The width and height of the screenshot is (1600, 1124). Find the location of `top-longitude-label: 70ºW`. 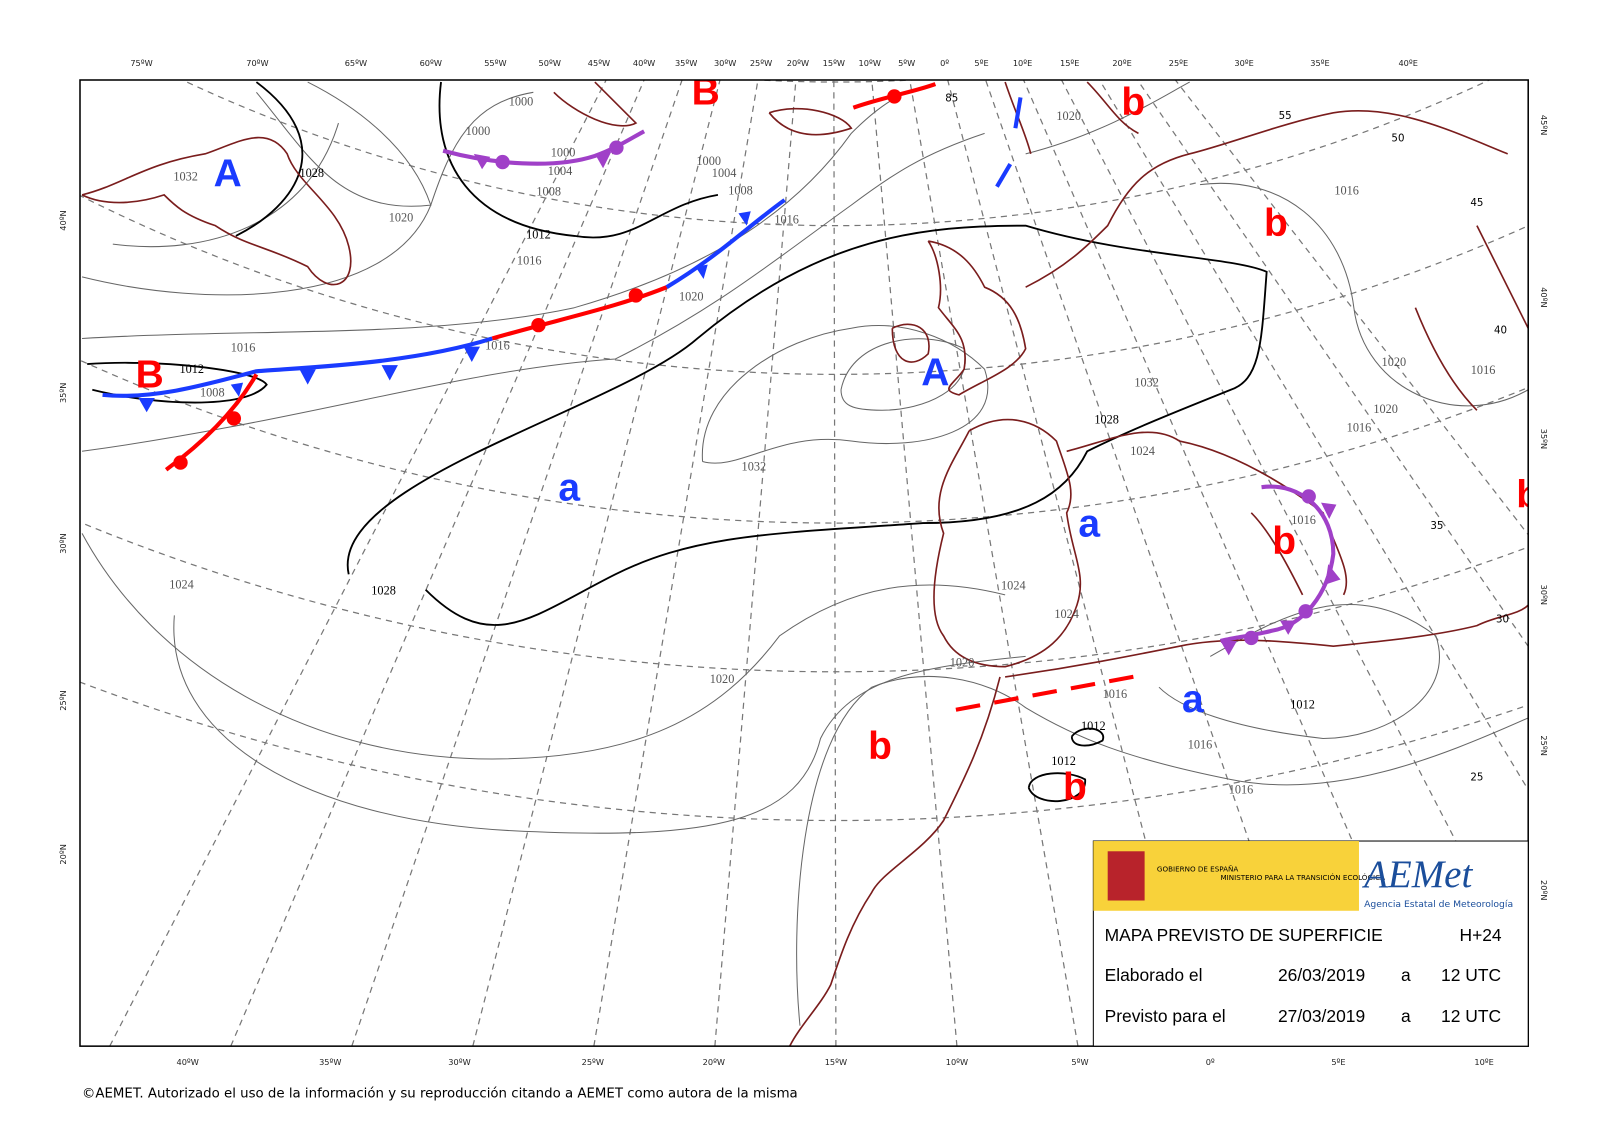

top-longitude-label: 70ºW is located at coordinates (257, 63).